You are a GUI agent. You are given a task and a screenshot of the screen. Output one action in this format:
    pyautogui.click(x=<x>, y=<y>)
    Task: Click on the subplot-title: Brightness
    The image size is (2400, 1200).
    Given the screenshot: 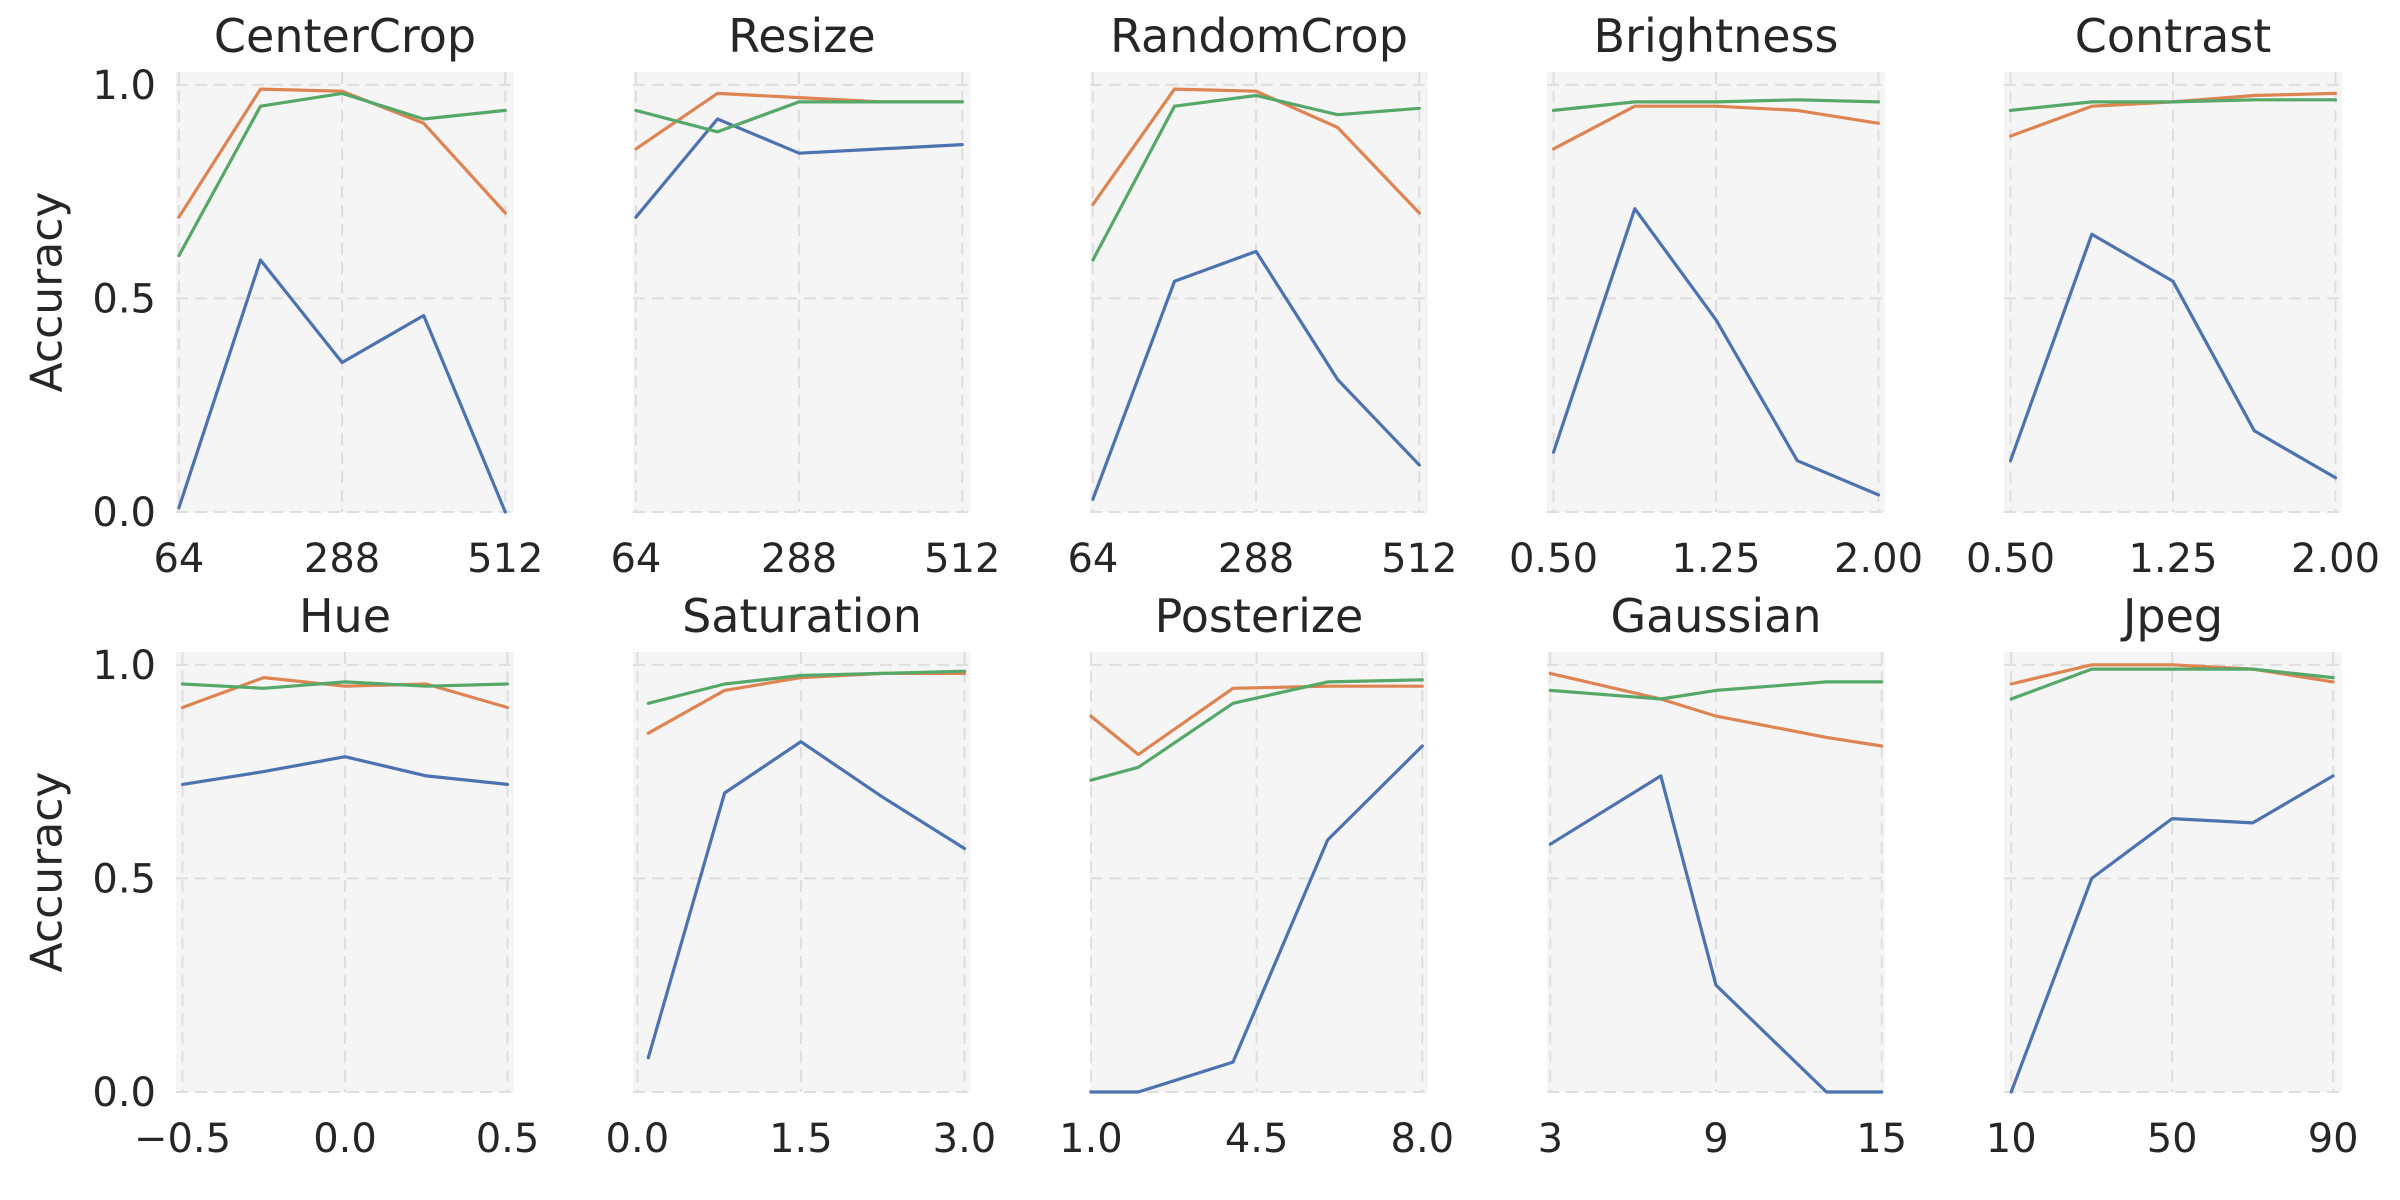 What is the action you would take?
    pyautogui.click(x=1715, y=36)
    